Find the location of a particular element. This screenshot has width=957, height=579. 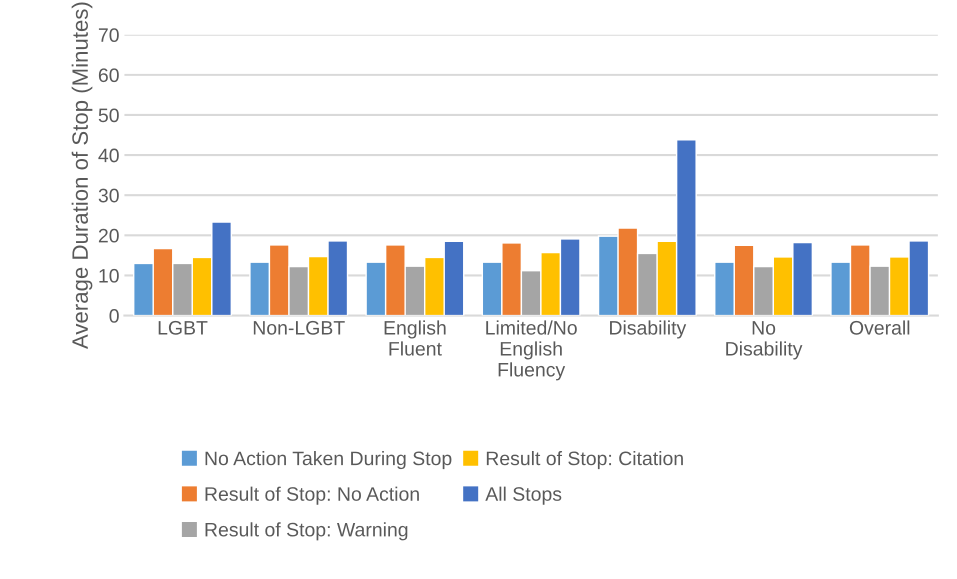

x-tick-label: Limited/No English Fluency is located at coordinates (531, 350).